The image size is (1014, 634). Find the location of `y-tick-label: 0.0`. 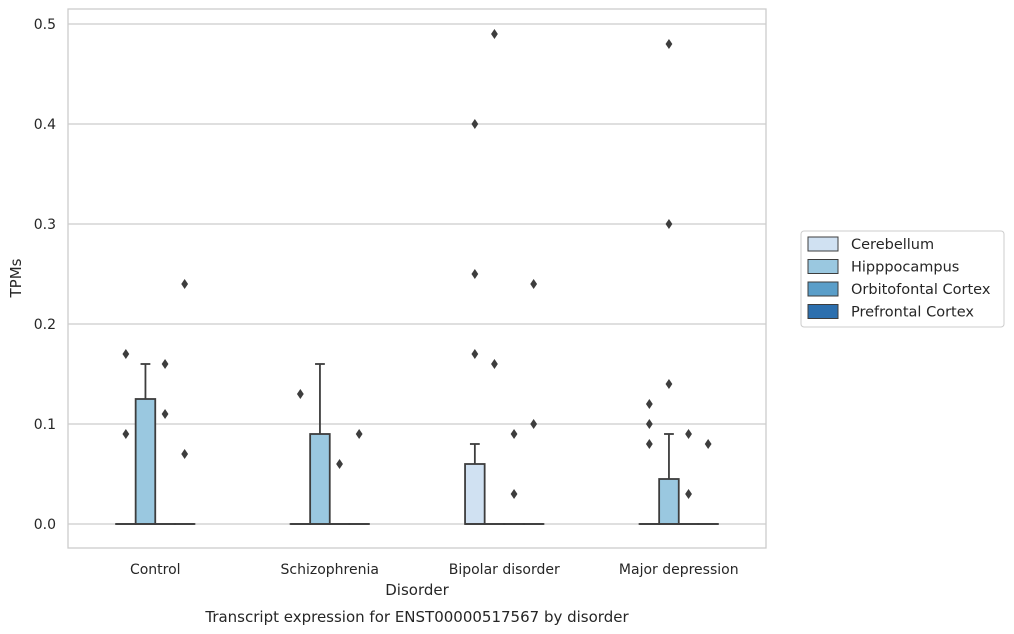

y-tick-label: 0.0 is located at coordinates (45, 525).